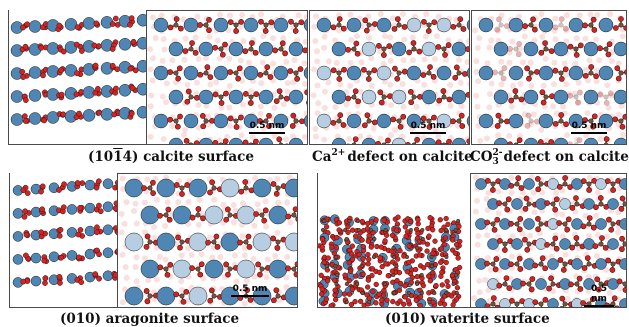 The width and height of the screenshot is (629, 327). I want to click on scale-bar: 0.5 nm, so click(599, 295).